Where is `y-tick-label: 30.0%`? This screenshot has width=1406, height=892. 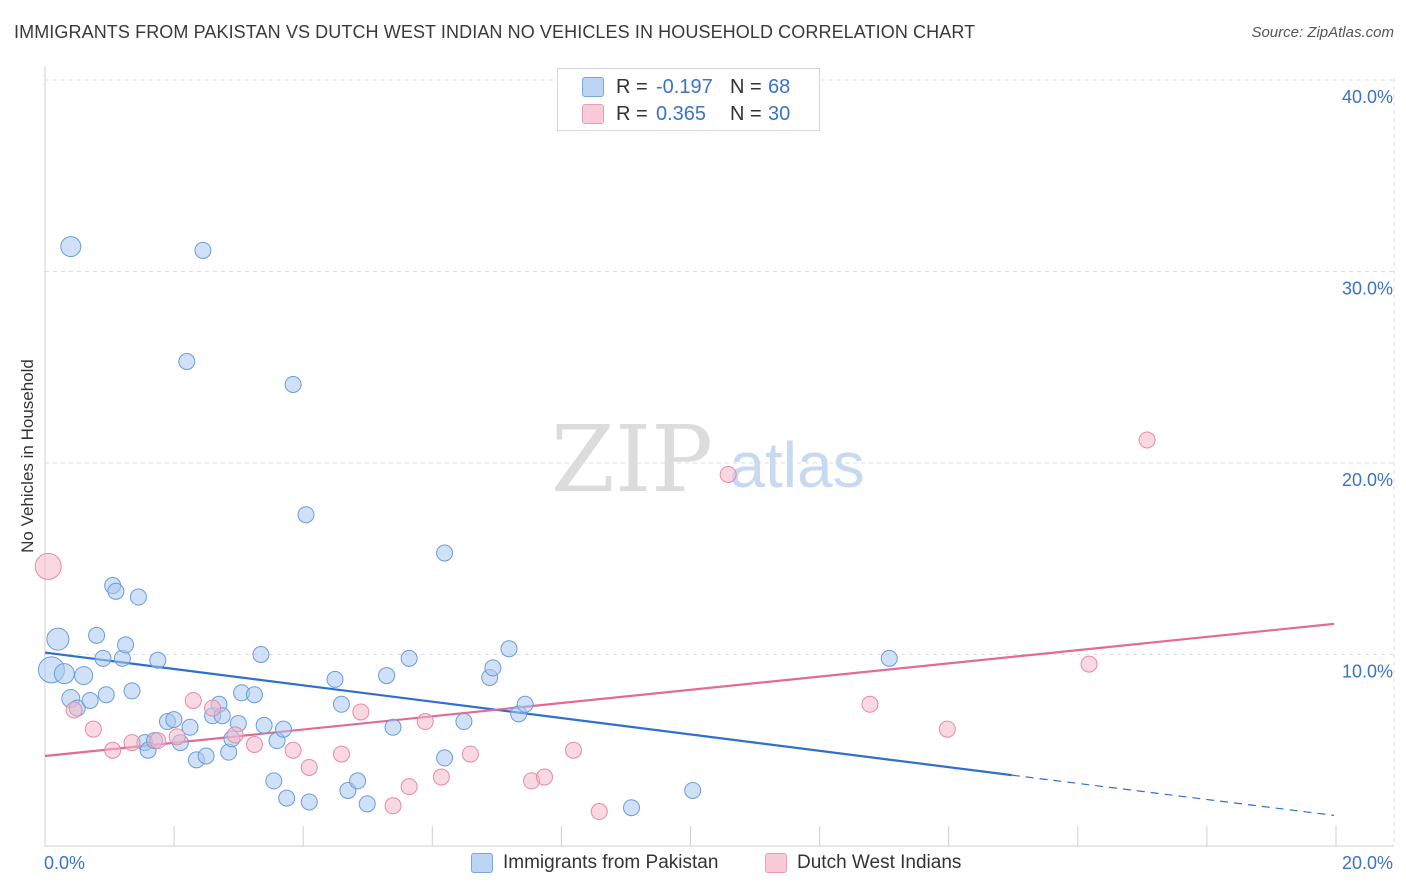
y-tick-label: 30.0% is located at coordinates (1367, 289).